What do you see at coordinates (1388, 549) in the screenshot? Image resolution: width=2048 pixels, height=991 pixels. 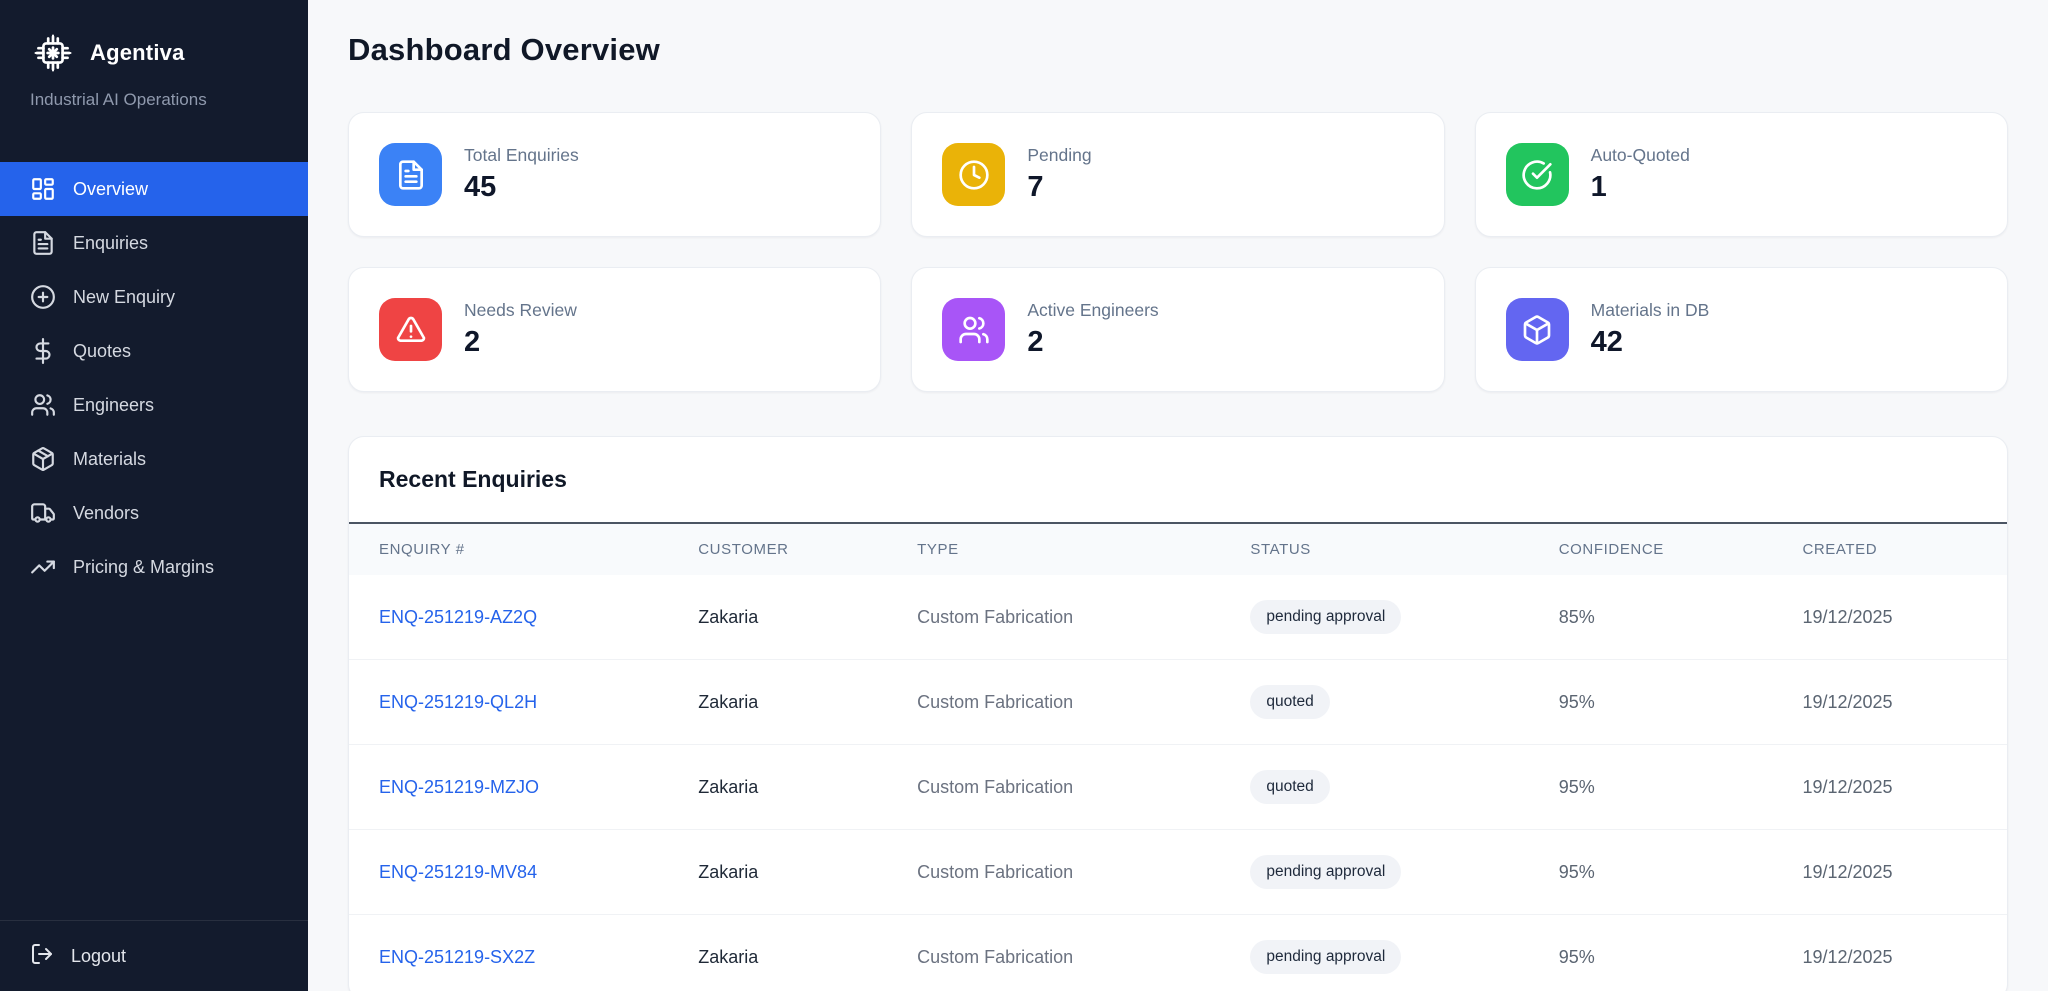 I see `column-header-status: STATUS` at bounding box center [1388, 549].